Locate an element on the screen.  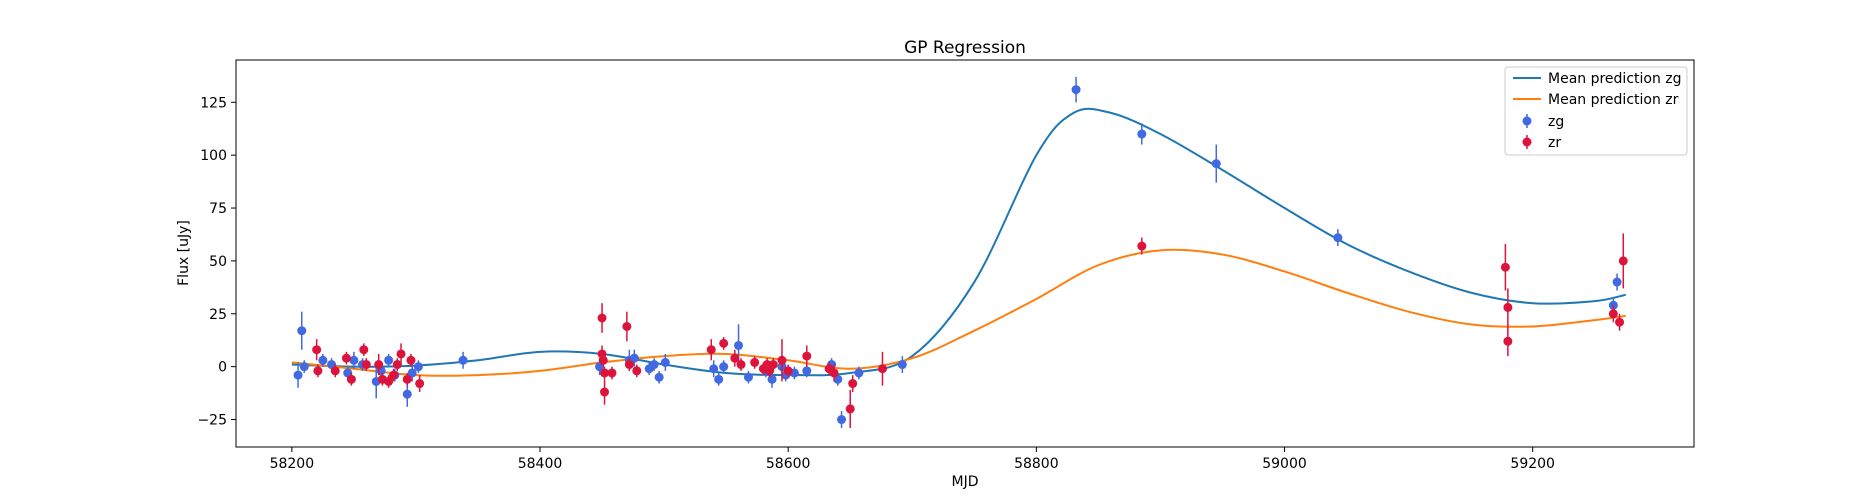
x-tick-label: 58400 is located at coordinates (540, 464).